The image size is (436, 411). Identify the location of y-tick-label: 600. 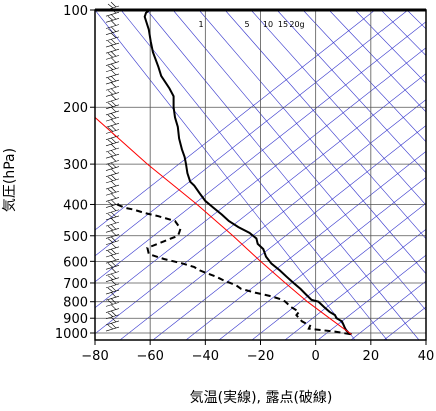
(75, 262).